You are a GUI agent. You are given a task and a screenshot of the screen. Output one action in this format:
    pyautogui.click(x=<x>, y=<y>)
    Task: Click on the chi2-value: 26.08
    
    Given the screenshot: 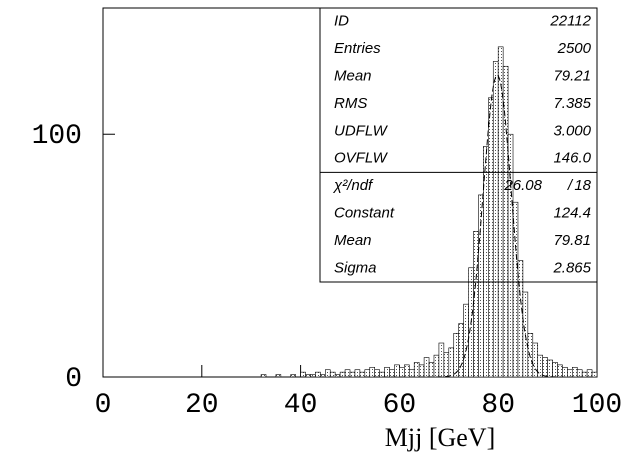 What is the action you would take?
    pyautogui.click(x=522, y=185)
    